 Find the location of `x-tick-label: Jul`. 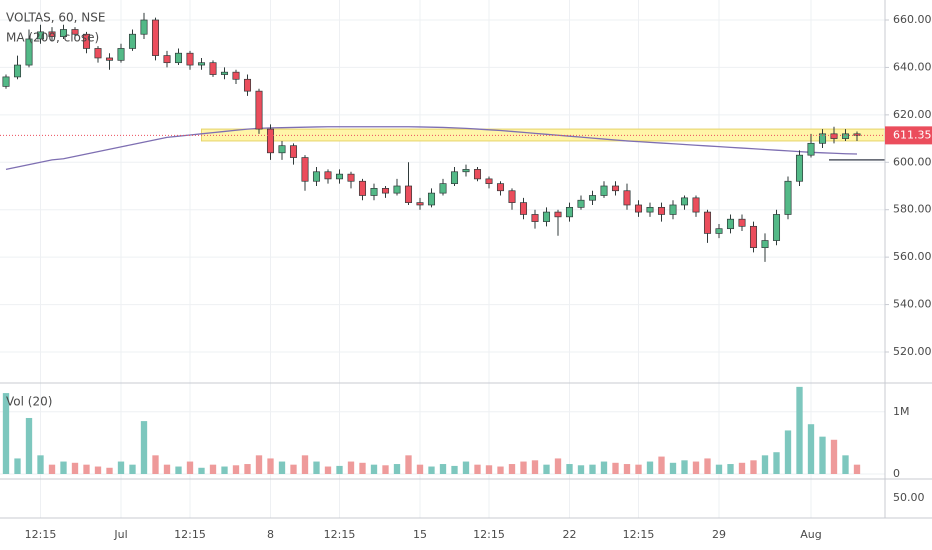

x-tick-label: Jul is located at coordinates (120, 534).